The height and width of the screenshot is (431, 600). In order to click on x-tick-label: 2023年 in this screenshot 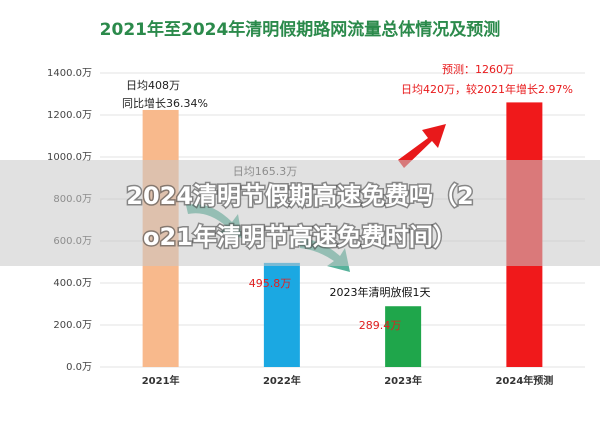, I will do `click(403, 380)`.